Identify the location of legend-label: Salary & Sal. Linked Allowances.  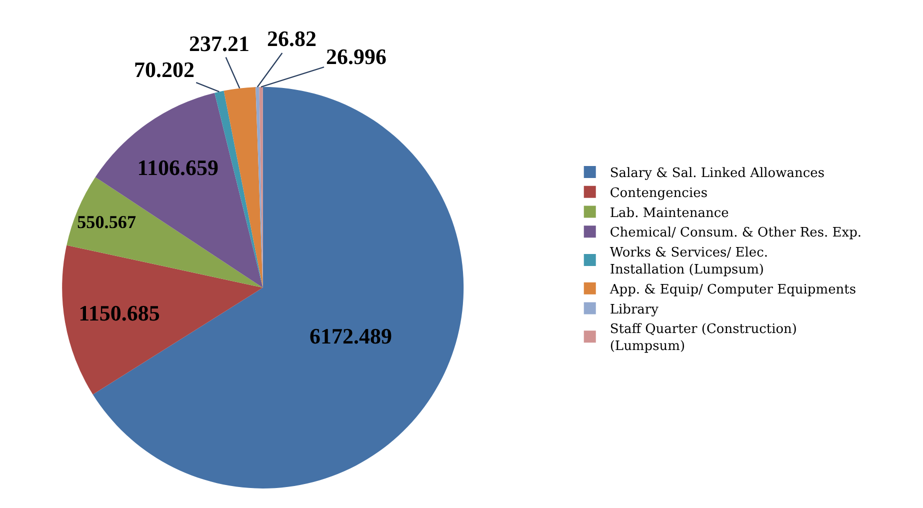
(717, 174).